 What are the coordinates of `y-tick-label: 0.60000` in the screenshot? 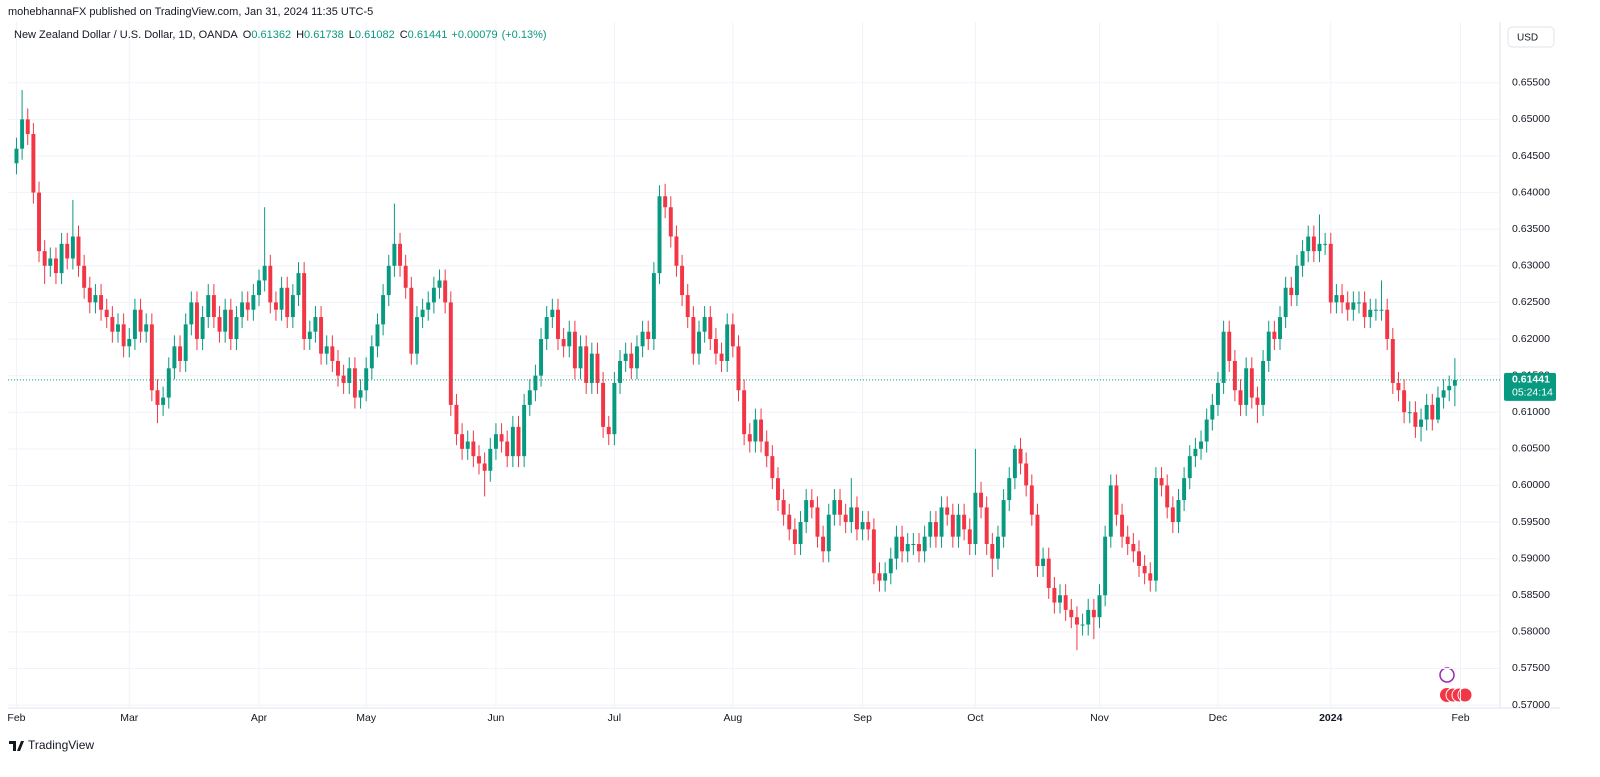 It's located at (1531, 485).